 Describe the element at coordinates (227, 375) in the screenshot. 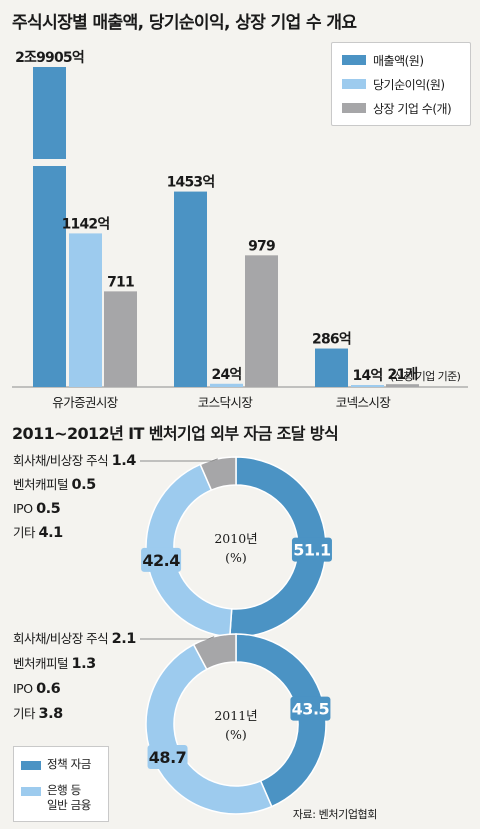

I see `data-label-1-1: 24억` at that location.